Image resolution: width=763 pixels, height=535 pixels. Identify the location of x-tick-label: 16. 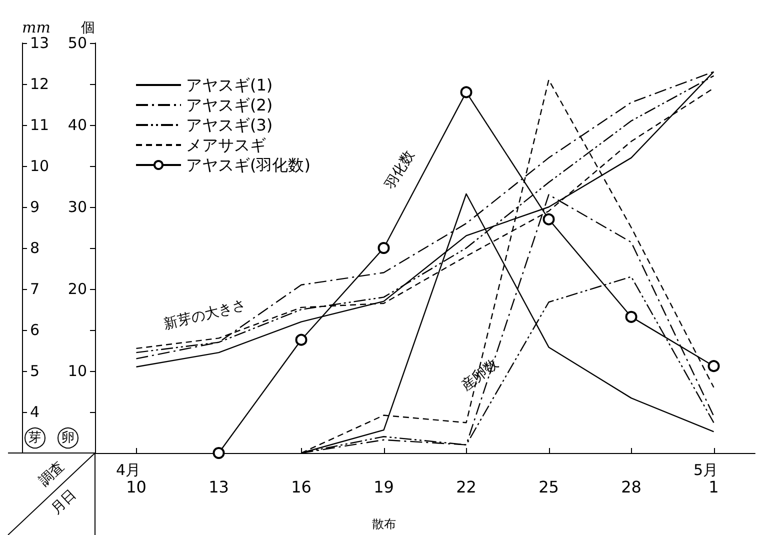
(301, 487).